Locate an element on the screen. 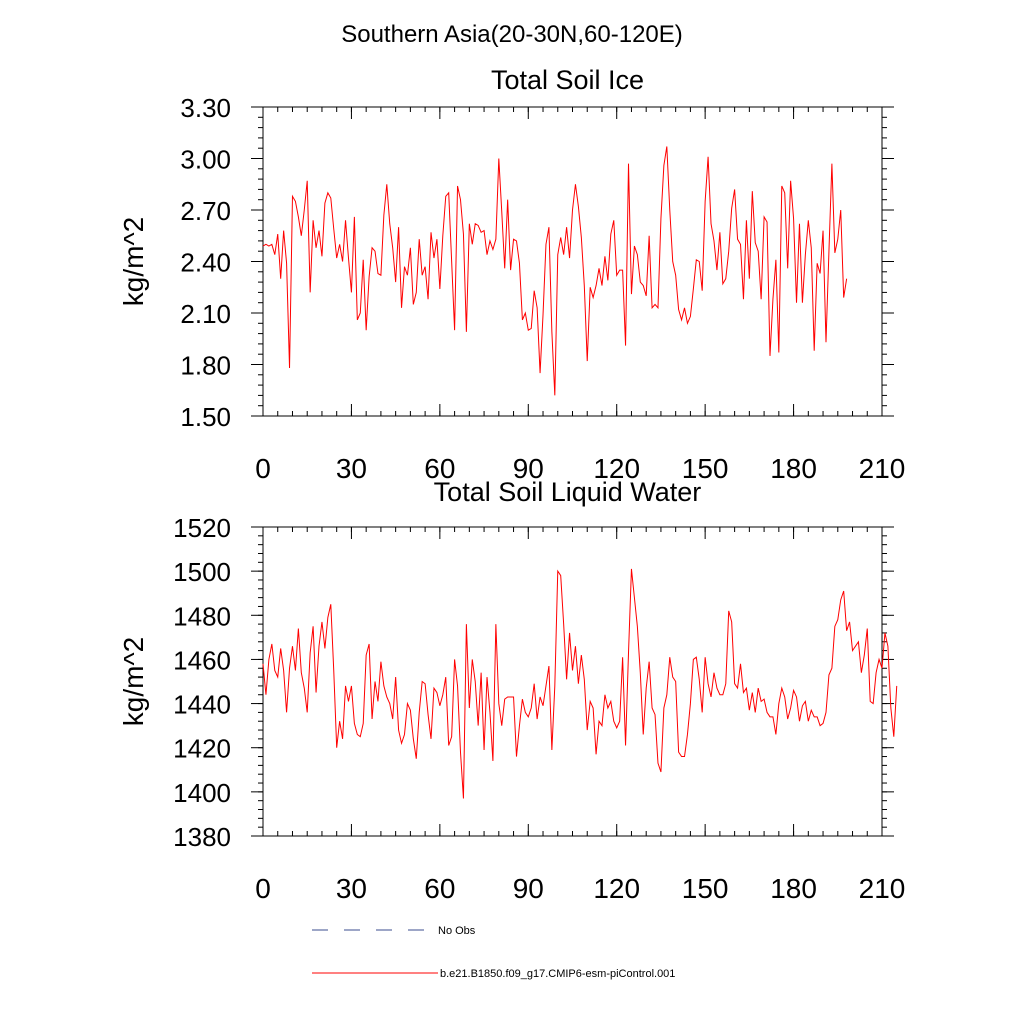 Image resolution: width=1024 pixels, height=1024 pixels. chart-title: Total Soil Ice is located at coordinates (567, 80).